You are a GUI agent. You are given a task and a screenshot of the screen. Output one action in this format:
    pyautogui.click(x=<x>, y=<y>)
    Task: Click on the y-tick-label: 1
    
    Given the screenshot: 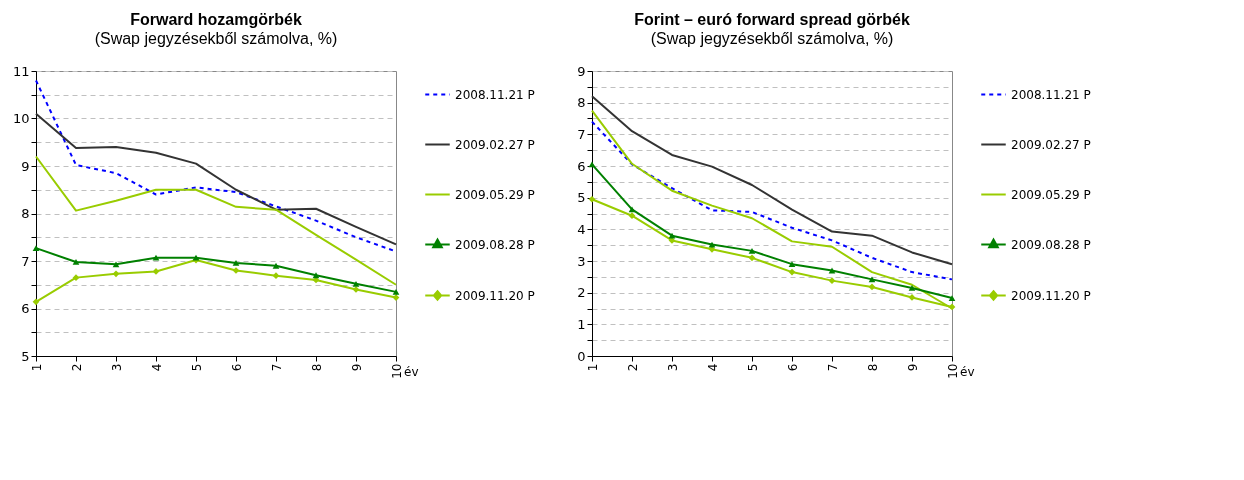 What is the action you would take?
    pyautogui.click(x=581, y=324)
    